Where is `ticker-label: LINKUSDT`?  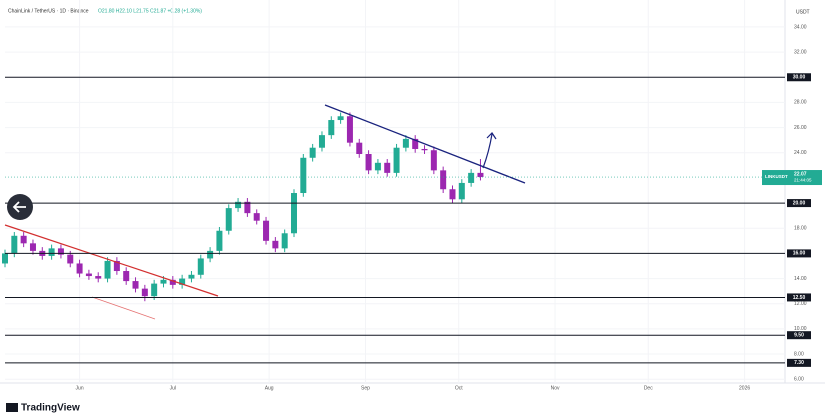 ticker-label: LINKUSDT is located at coordinates (776, 176).